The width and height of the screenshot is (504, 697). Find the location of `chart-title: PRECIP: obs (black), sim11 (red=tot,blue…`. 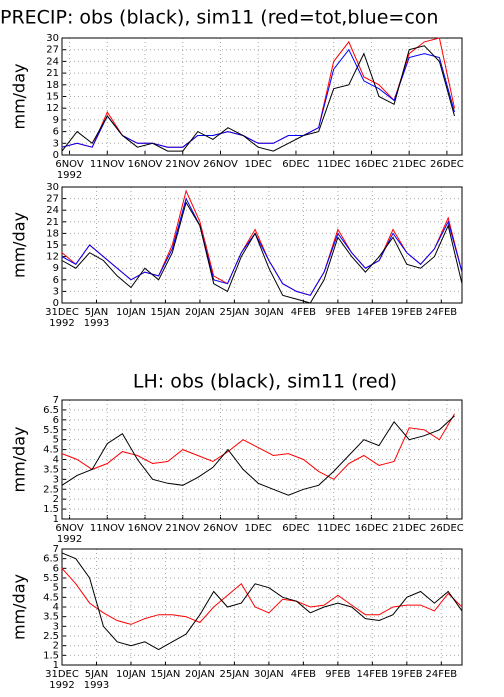

chart-title: PRECIP: obs (black), sim11 (red=tot,blue… is located at coordinates (219, 18).